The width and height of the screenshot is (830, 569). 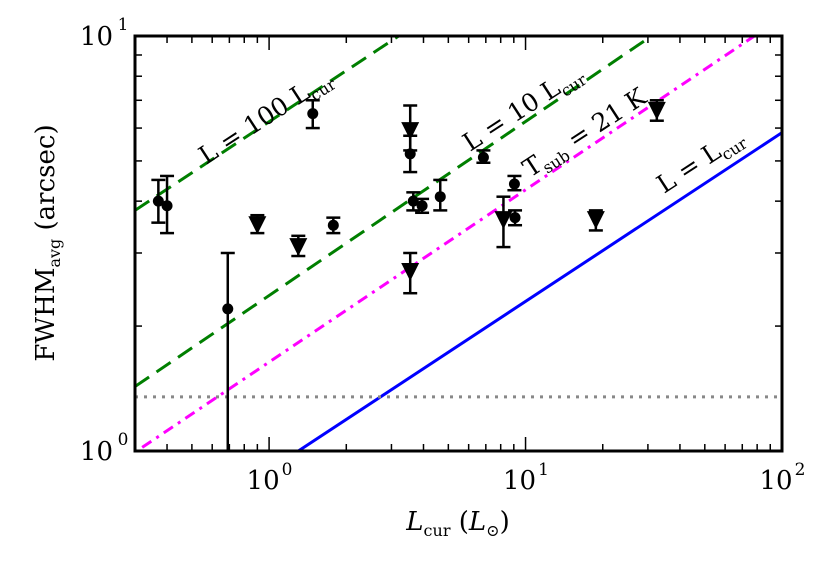 I want to click on y-tick-exp-0: 0, so click(x=123, y=440).